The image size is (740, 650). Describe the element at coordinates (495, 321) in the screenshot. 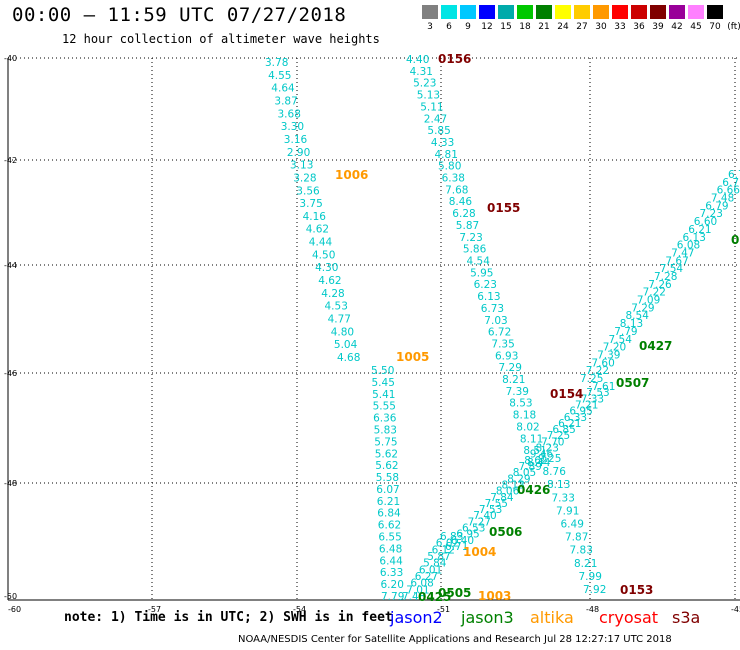

I see `track-0156-value: 7.03` at that location.